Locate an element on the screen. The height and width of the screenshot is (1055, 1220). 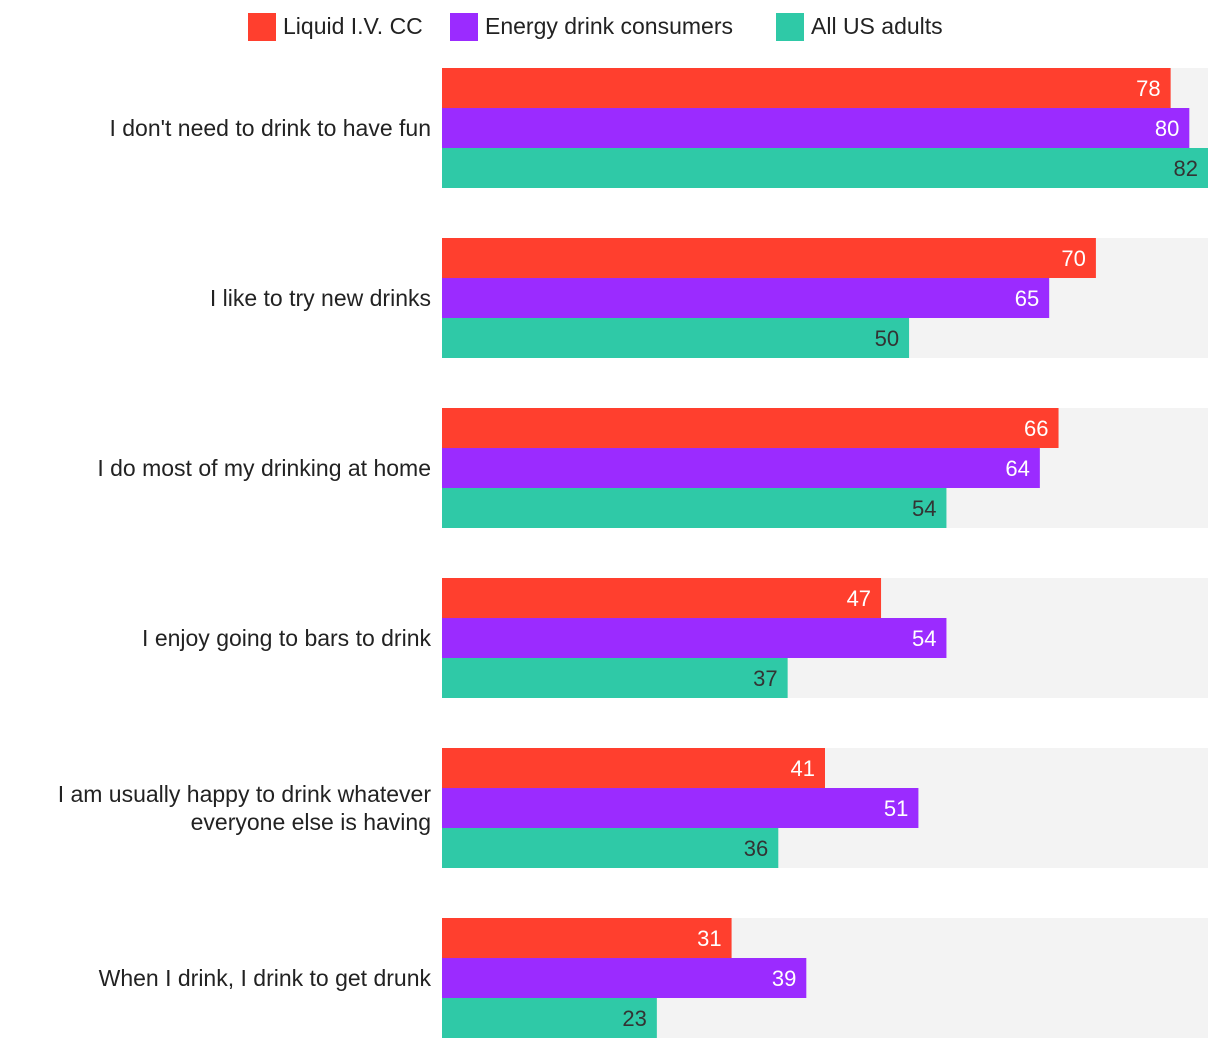
data-label: 39 is located at coordinates (784, 978).